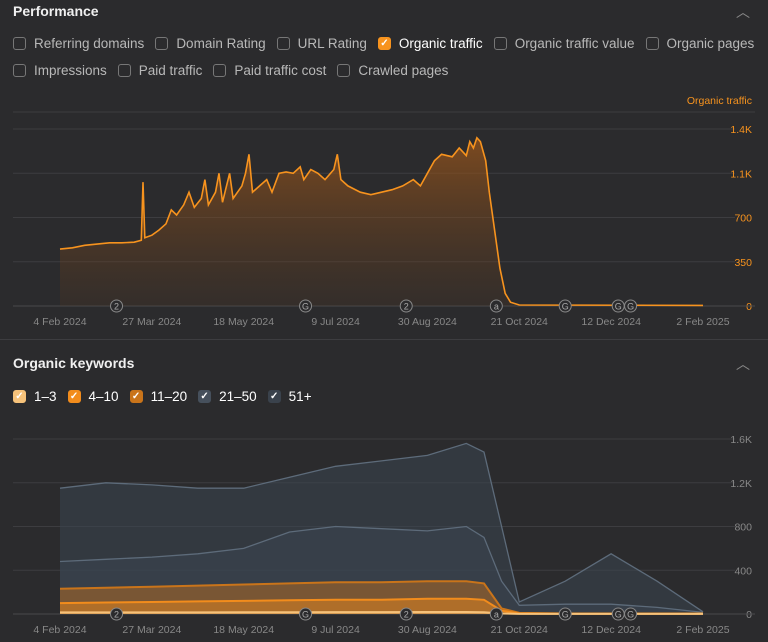 The width and height of the screenshot is (768, 642). I want to click on checkbox-1-3: ✓ 1–3, so click(35, 396).